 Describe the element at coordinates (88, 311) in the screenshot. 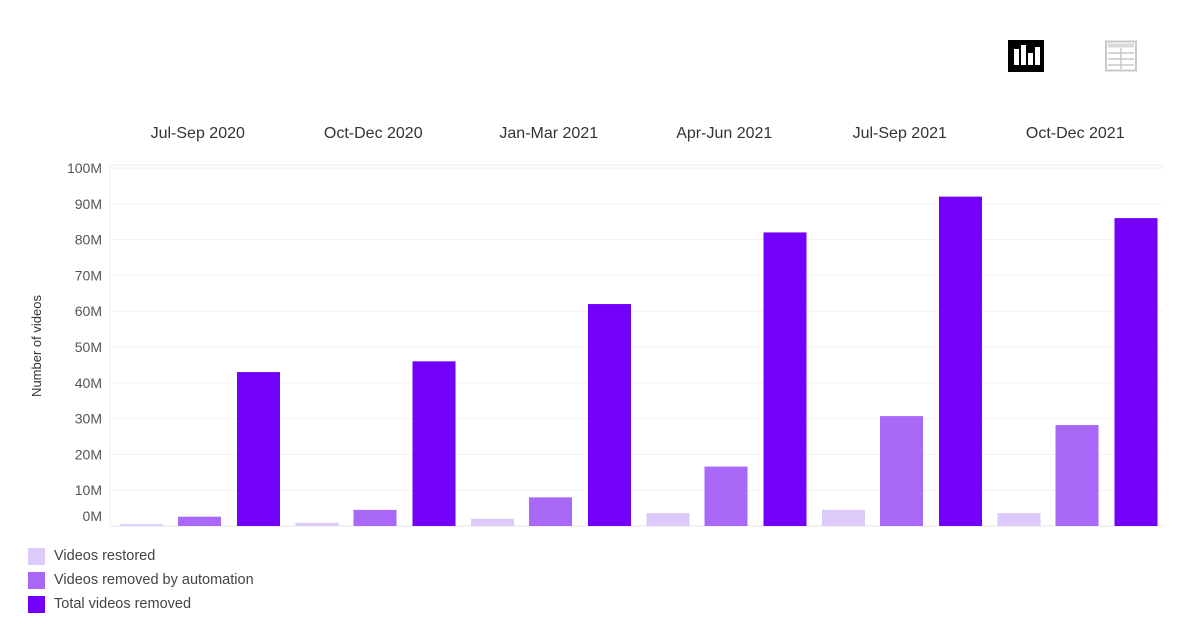

I see `y-tick-label: 60M` at that location.